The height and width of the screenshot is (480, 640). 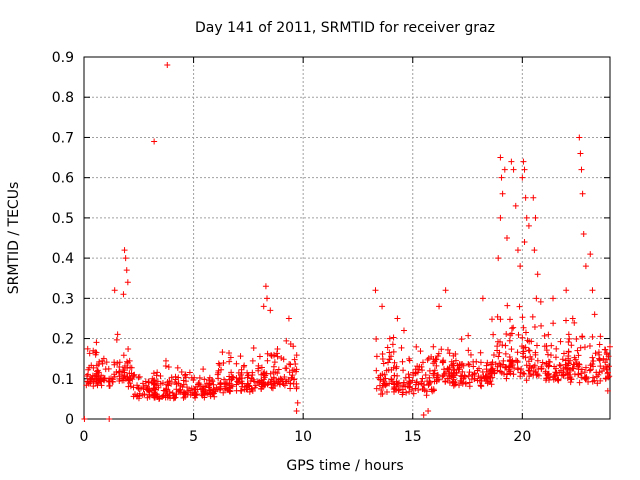 What do you see at coordinates (63, 179) in the screenshot?
I see `y-tick-label: 0.6` at bounding box center [63, 179].